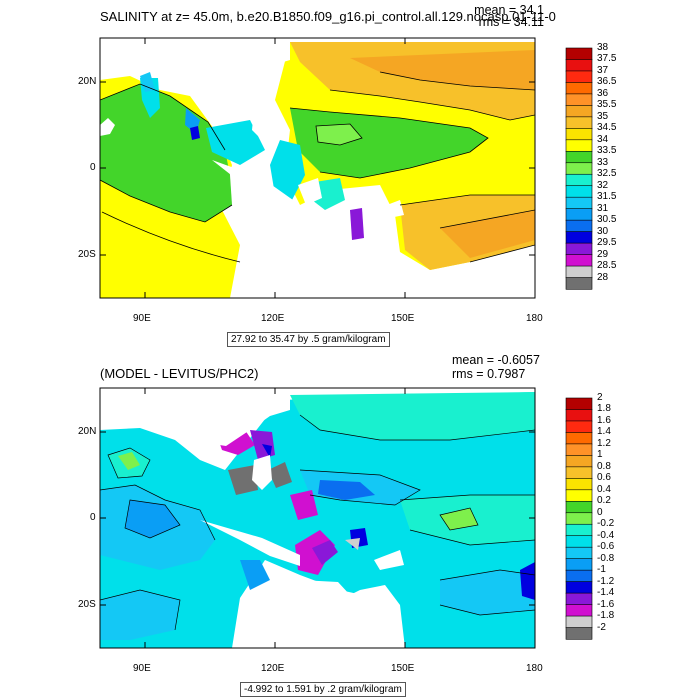 This screenshot has width=700, height=700. I want to click on colorbar-label: -1.2, so click(606, 581).